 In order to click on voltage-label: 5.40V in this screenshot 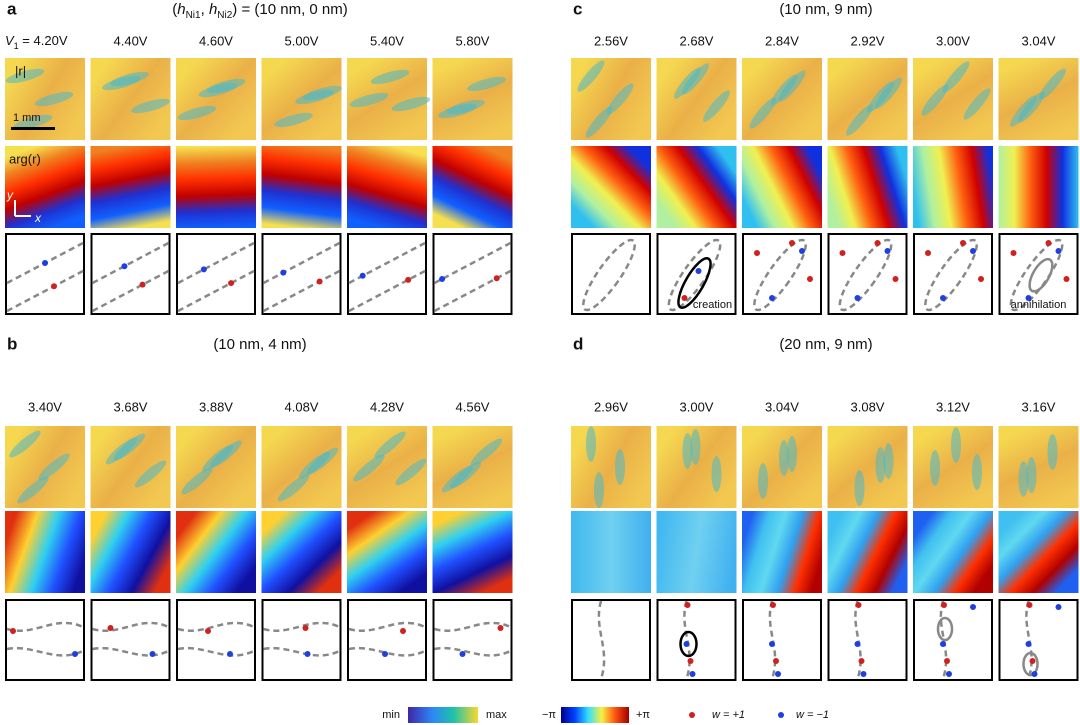, I will do `click(387, 40)`.